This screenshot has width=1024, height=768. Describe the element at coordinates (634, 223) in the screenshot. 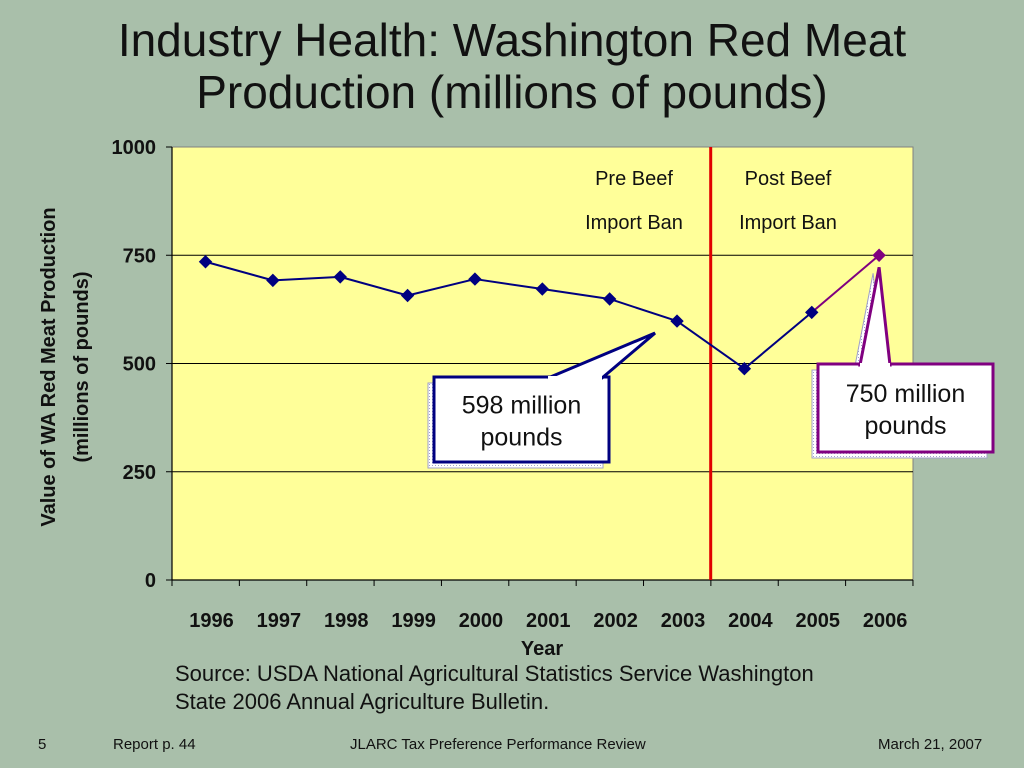

I see `pre-ban-label-2: Import Ban` at that location.